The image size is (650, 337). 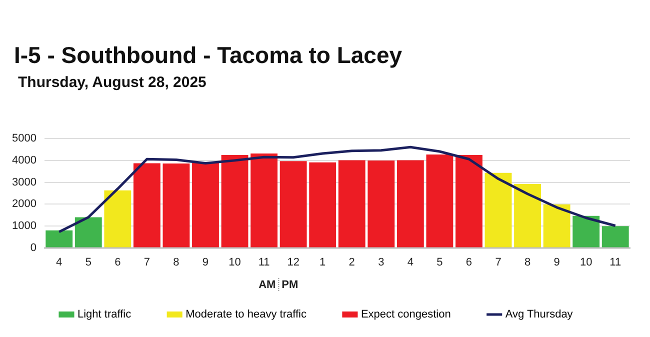 What do you see at coordinates (405, 314) in the screenshot?
I see `legend-label: Expect congestion` at bounding box center [405, 314].